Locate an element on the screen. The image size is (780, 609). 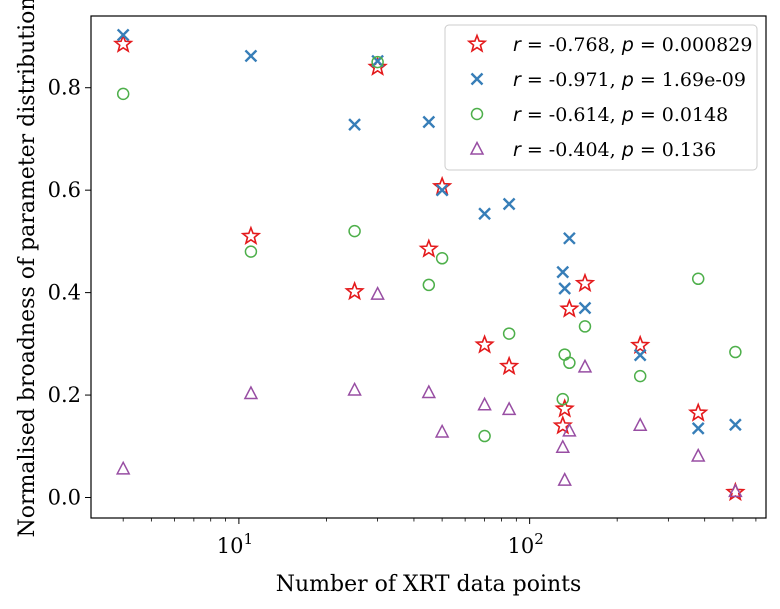
x-tick-label: 10¹ is located at coordinates (235, 544).